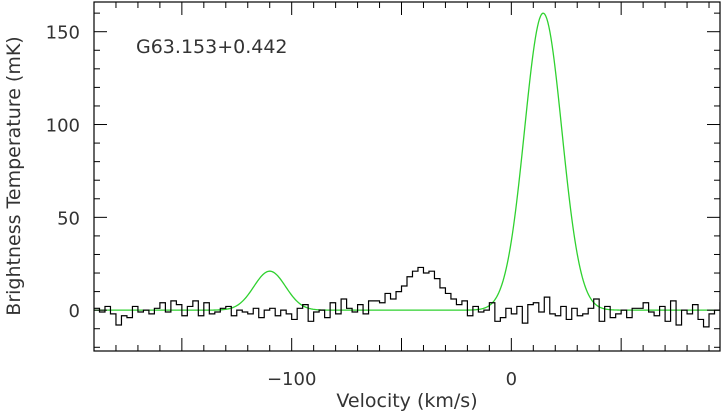 This screenshot has width=722, height=415. I want to click on y-tick-label: 0, so click(74, 311).